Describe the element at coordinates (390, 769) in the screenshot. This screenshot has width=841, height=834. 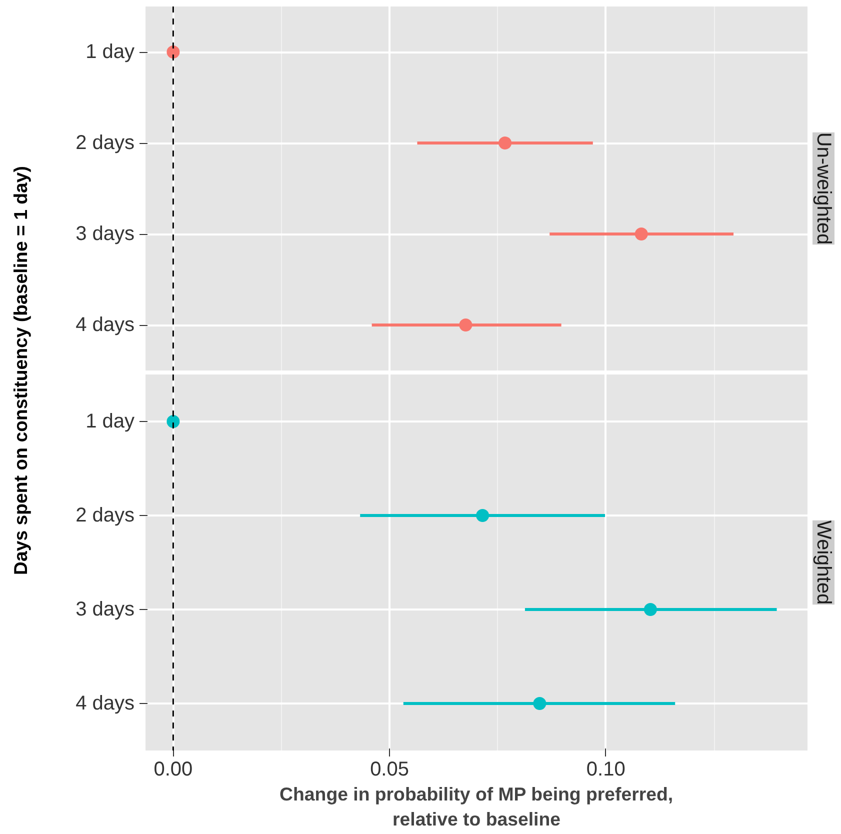
I see `x-tick-label: 0.05` at that location.